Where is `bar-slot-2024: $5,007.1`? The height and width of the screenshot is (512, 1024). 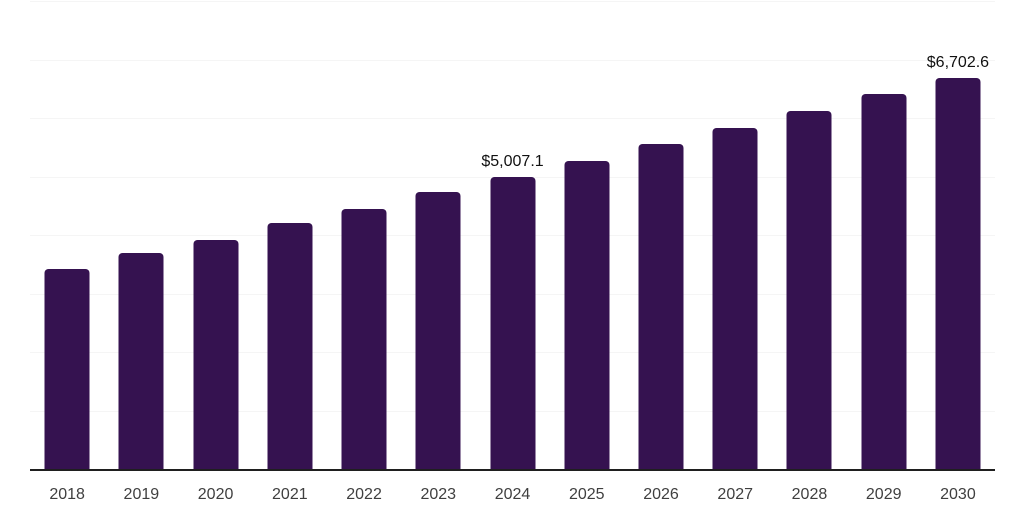
bar-slot-2024: $5,007.1 is located at coordinates (512, 236).